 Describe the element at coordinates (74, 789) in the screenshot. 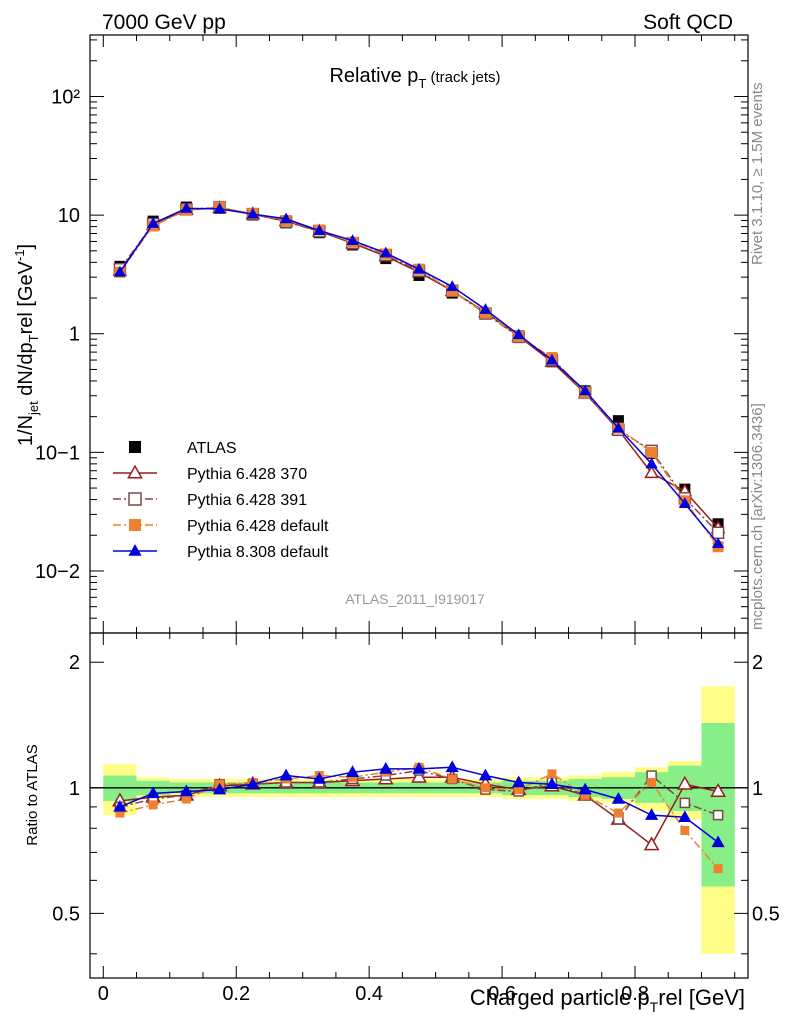

I see `ratio-y-tick-label-left: 1` at that location.